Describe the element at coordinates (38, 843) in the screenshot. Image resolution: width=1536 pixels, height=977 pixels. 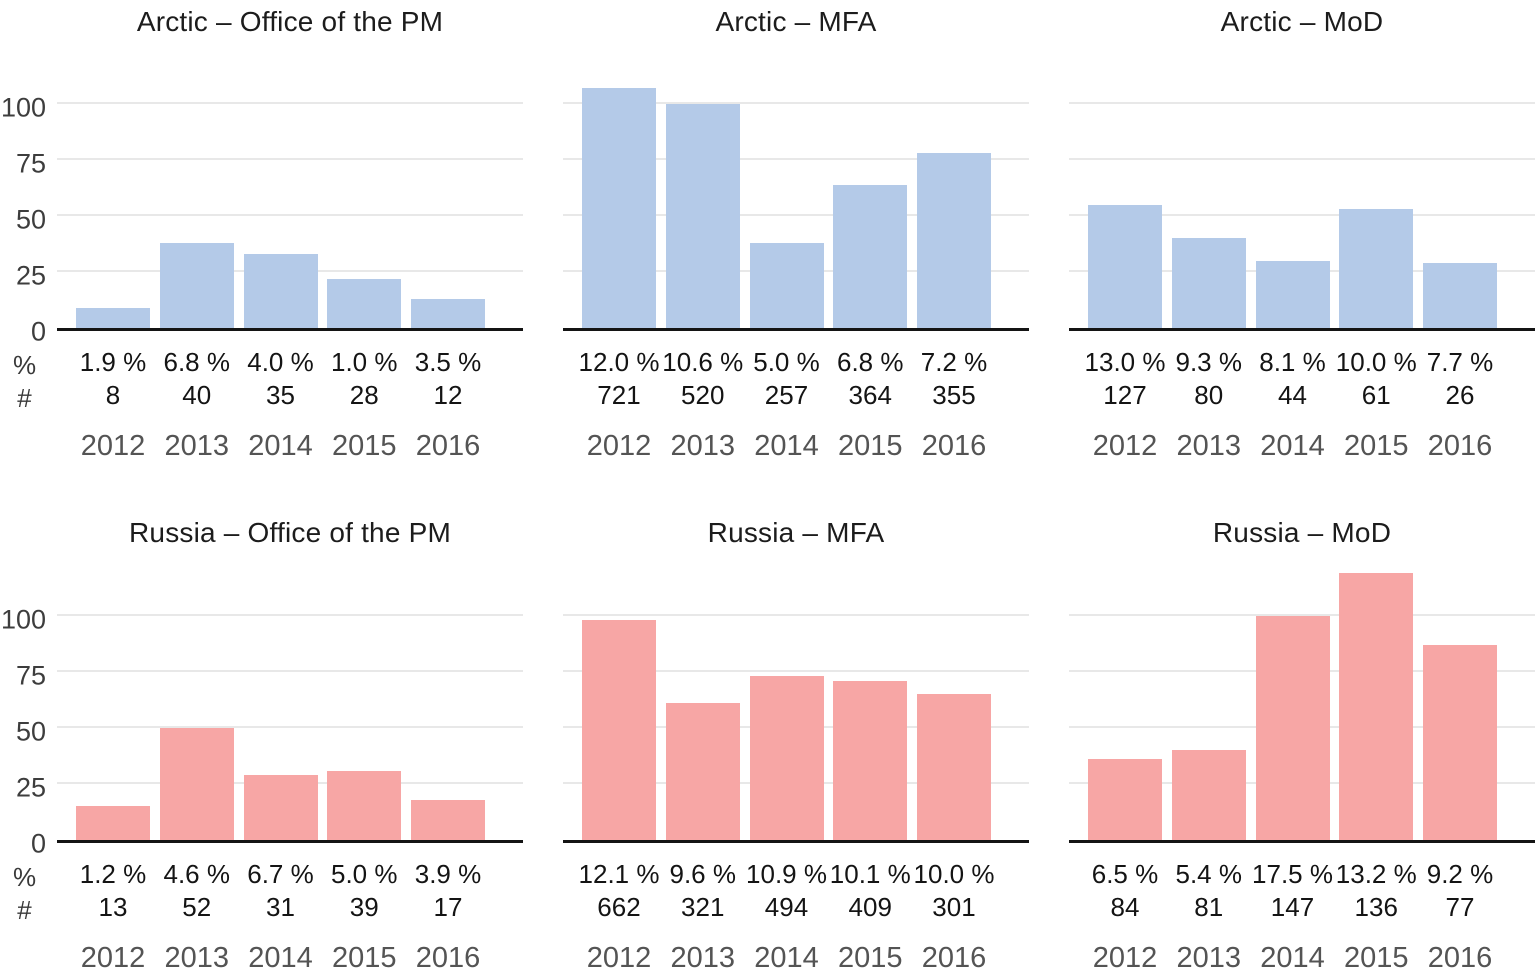
I see `y-tick-0: 0` at that location.